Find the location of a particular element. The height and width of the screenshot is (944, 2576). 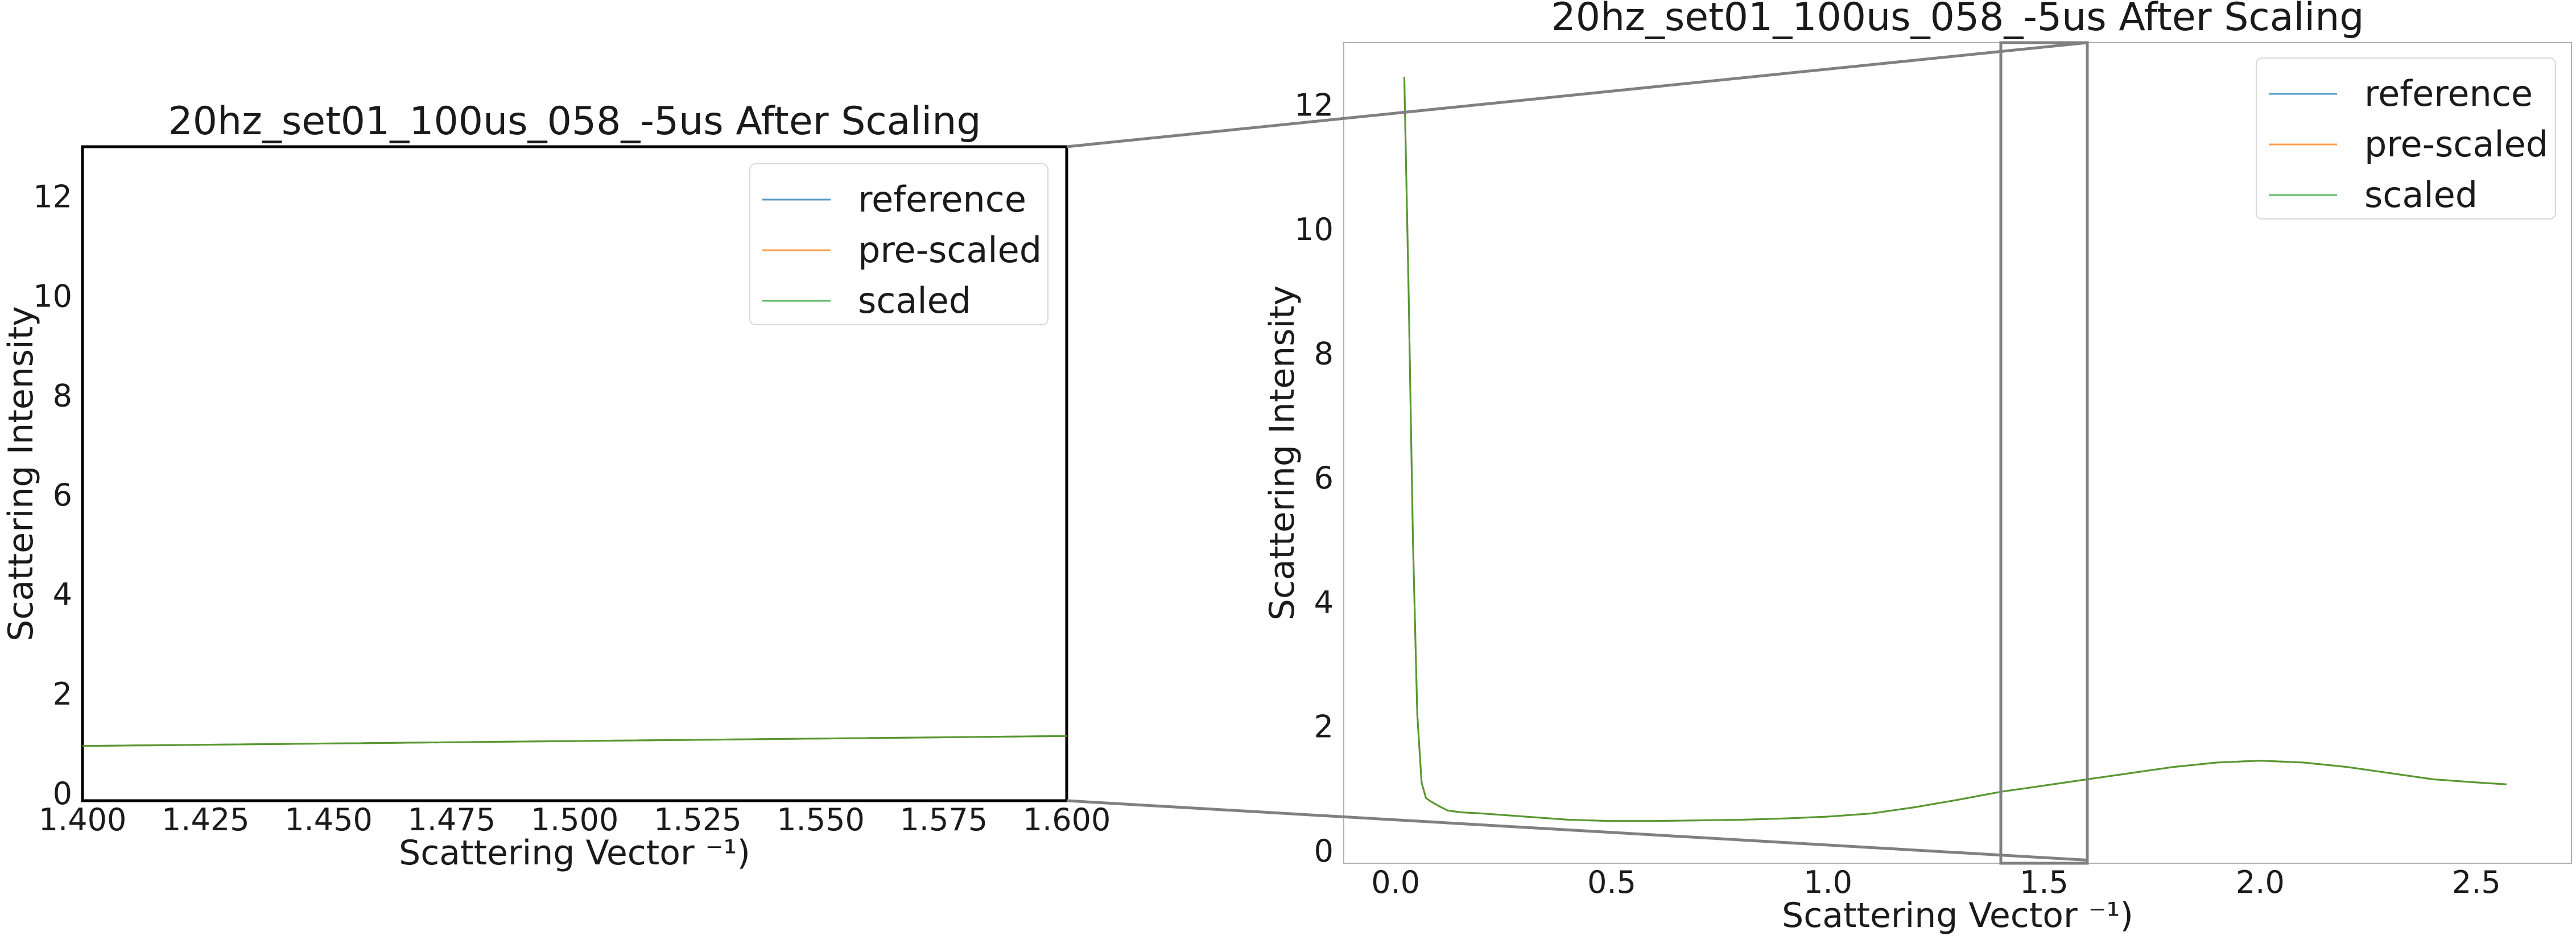

x-tick-label: 1.425 is located at coordinates (206, 820).